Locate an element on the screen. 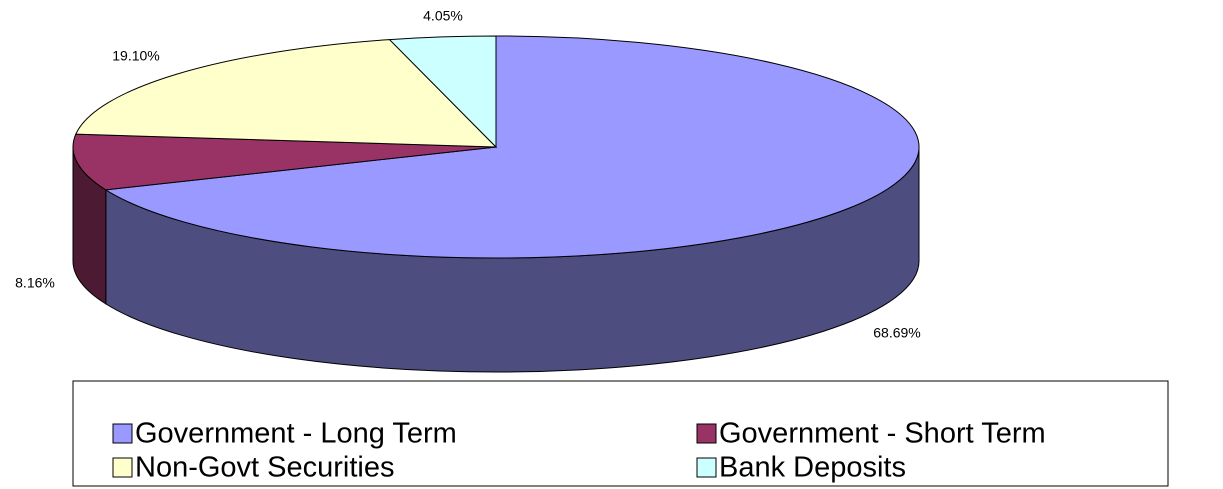  value-label: 4.05% is located at coordinates (443, 16).